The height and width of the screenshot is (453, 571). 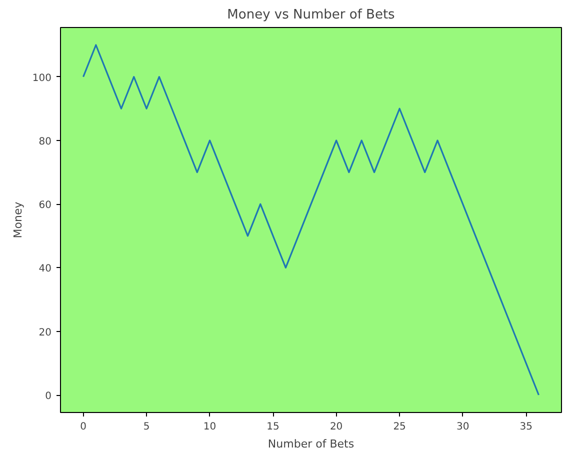 What do you see at coordinates (42, 78) in the screenshot?
I see `y-tick-label: 100` at bounding box center [42, 78].